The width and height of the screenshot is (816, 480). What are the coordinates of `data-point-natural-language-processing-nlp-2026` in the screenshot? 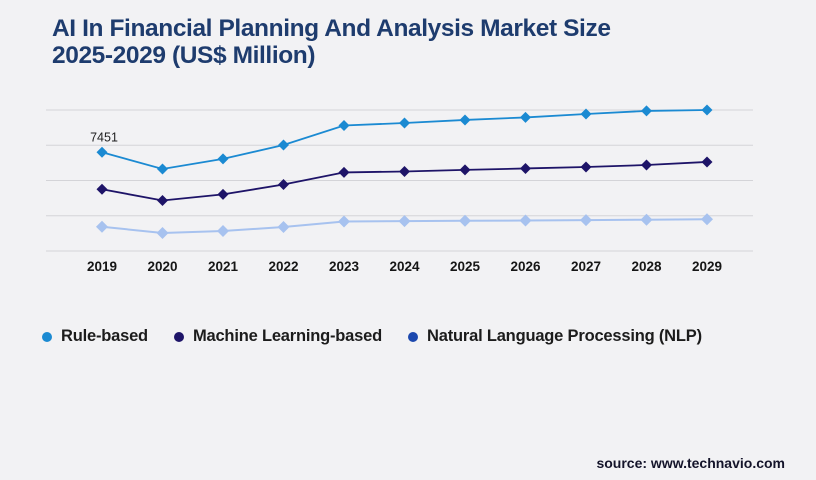 It's located at (525, 220).